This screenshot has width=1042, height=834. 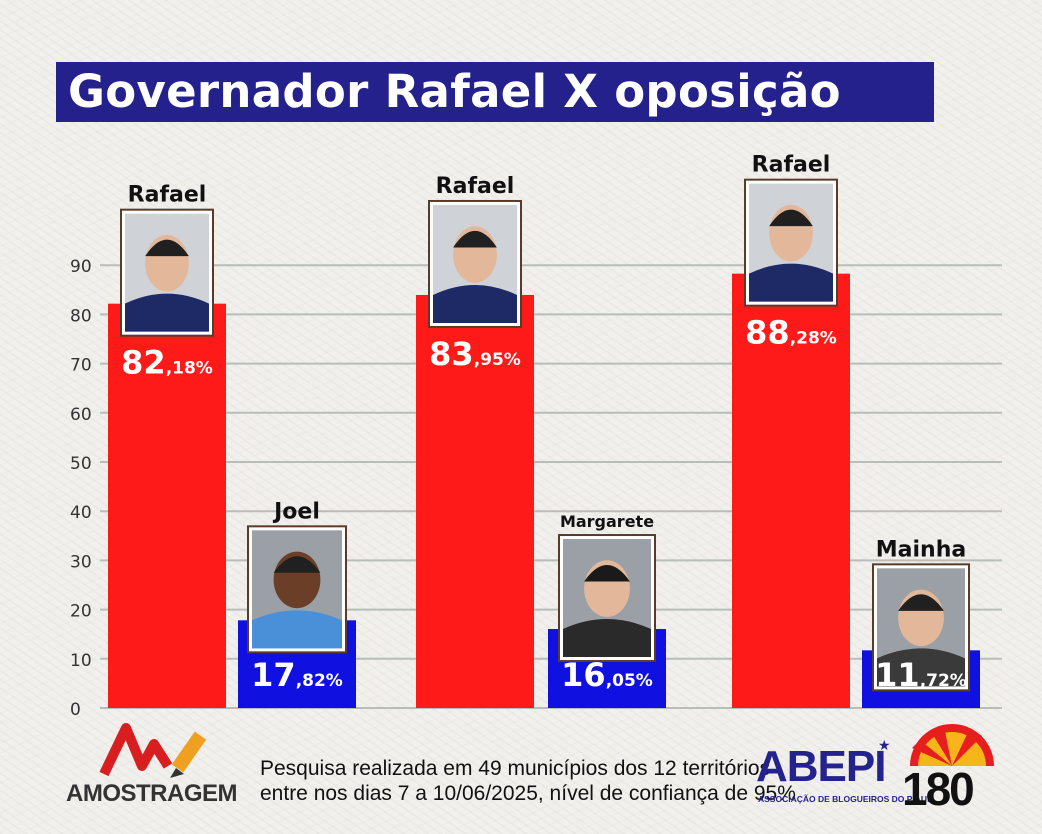 What do you see at coordinates (844, 799) in the screenshot?
I see `abepi-subtitle: ASSOCIAÇÃO DE BLOGUEIROS DO PIAUÍ` at bounding box center [844, 799].